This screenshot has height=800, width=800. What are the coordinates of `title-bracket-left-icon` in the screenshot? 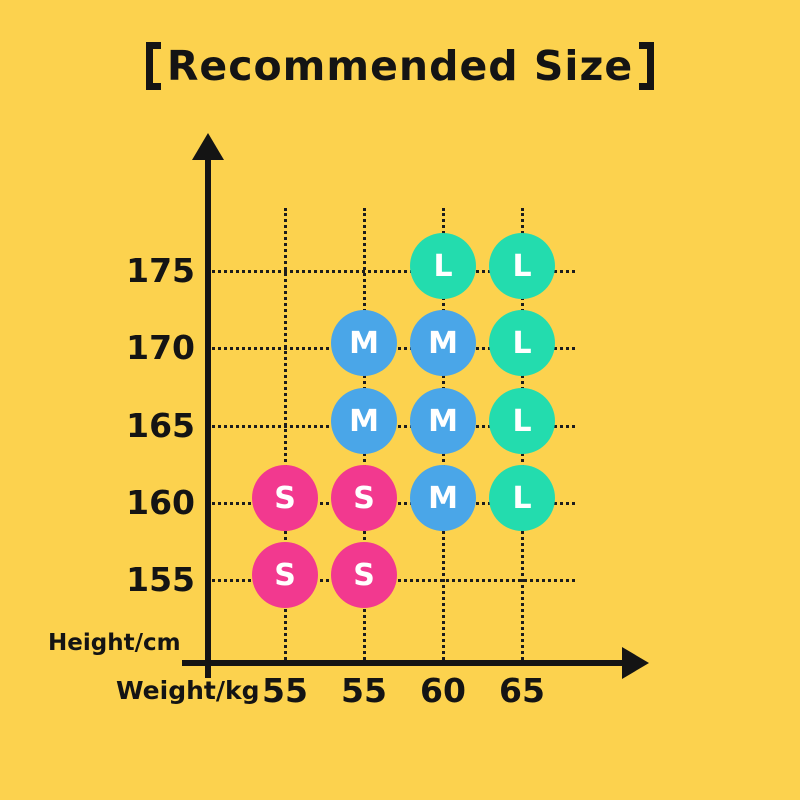 It's located at (153, 66).